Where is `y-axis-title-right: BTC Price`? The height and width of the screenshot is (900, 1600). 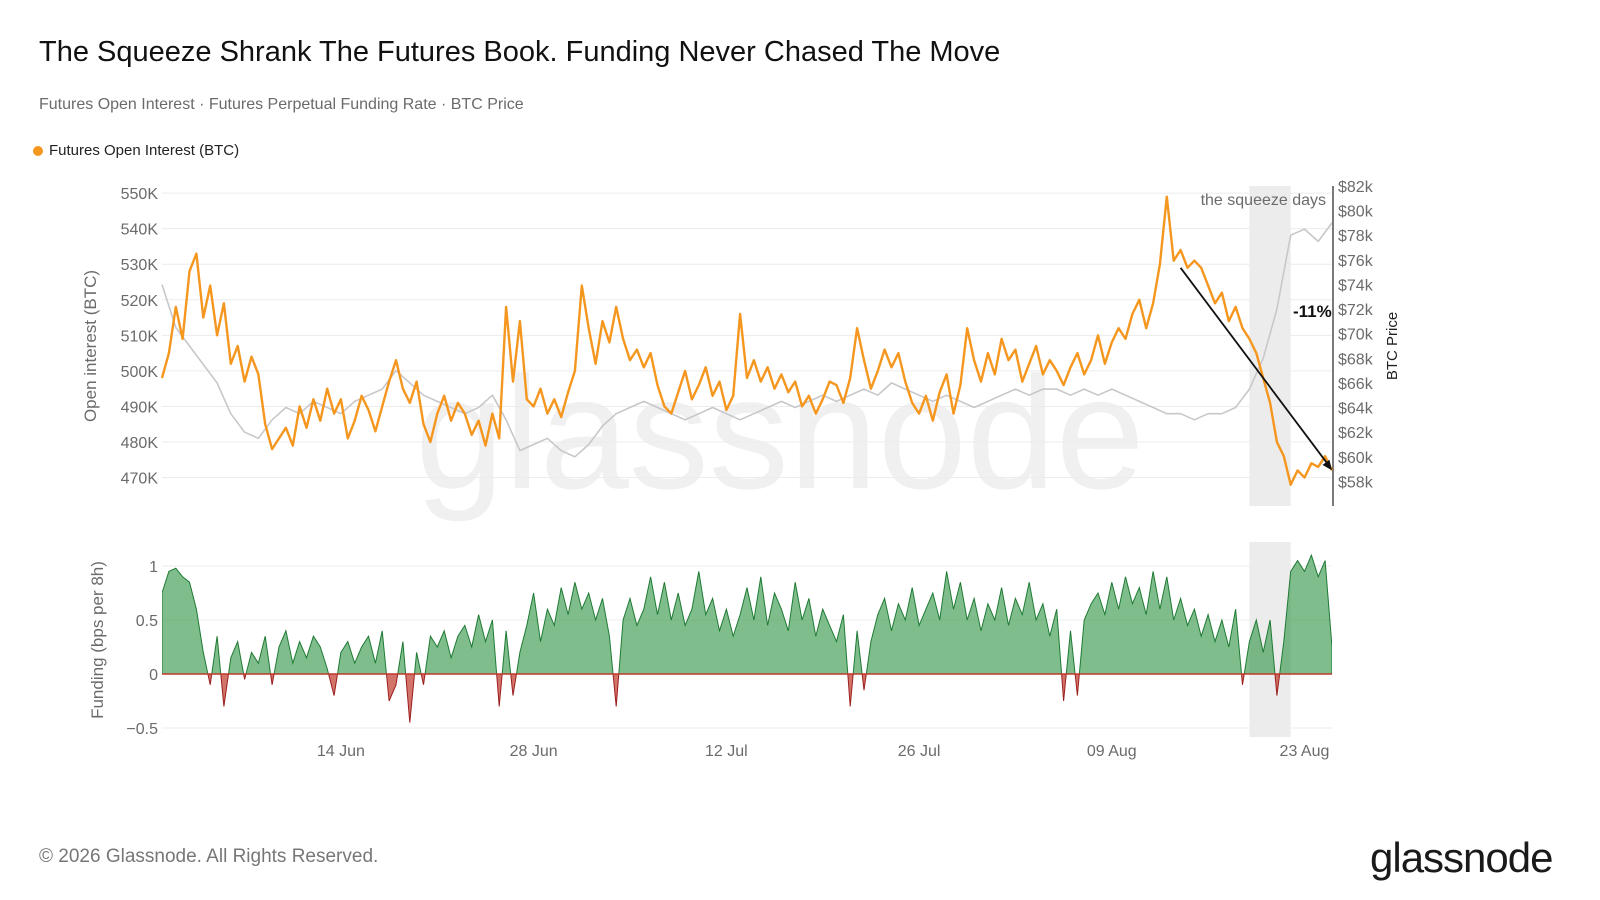
y-axis-title-right: BTC Price is located at coordinates (1392, 346).